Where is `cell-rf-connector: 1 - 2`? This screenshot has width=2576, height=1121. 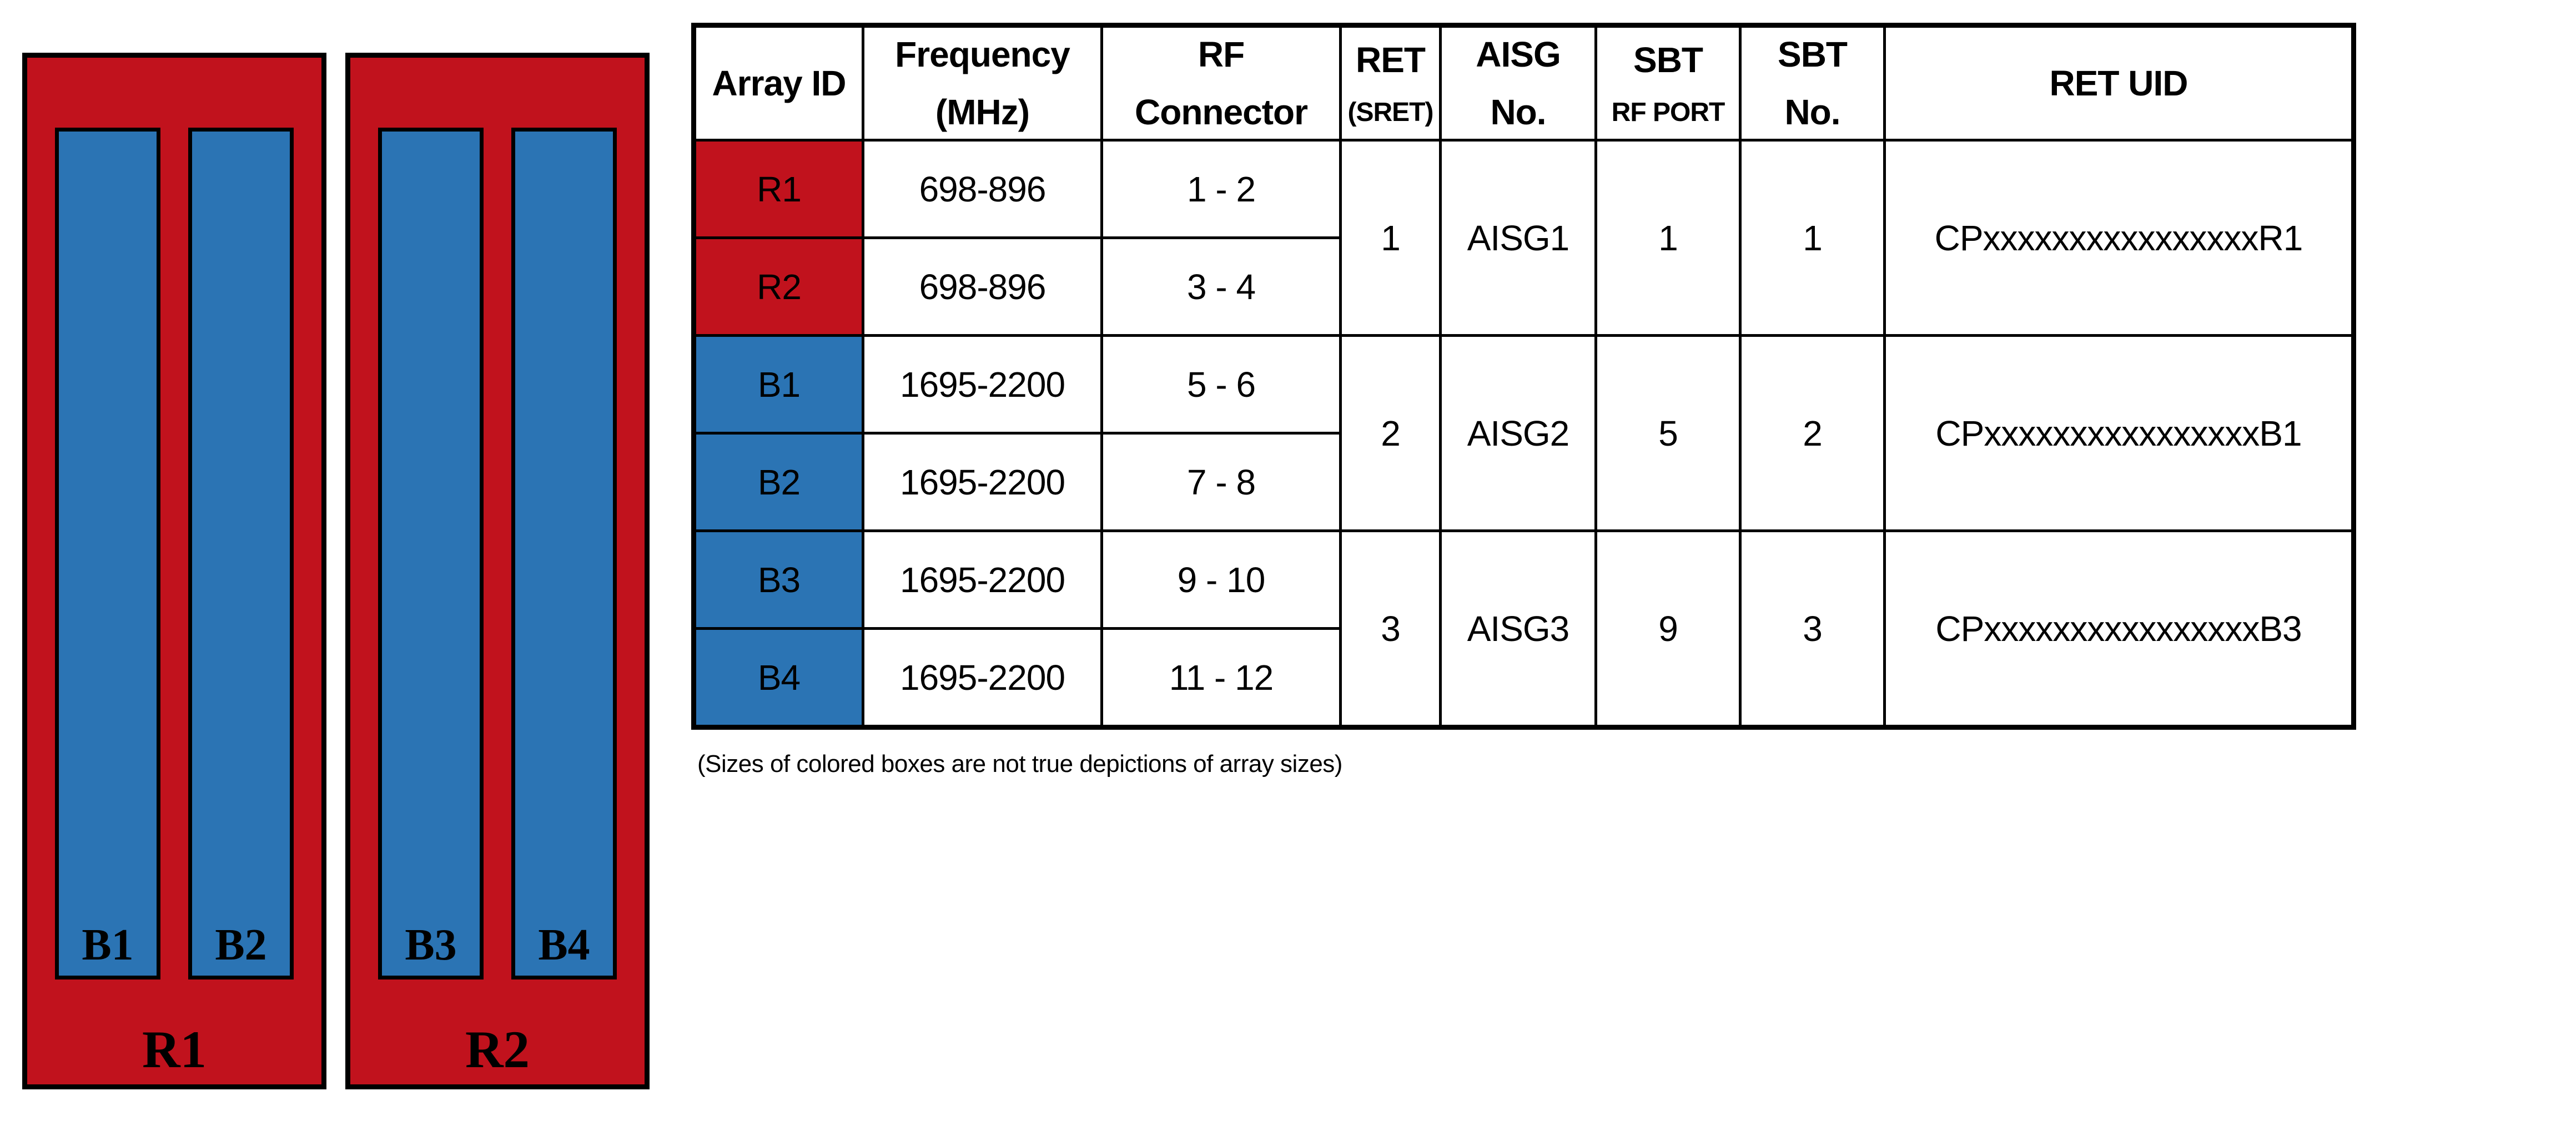
cell-rf-connector: 1 - 2 is located at coordinates (1221, 189).